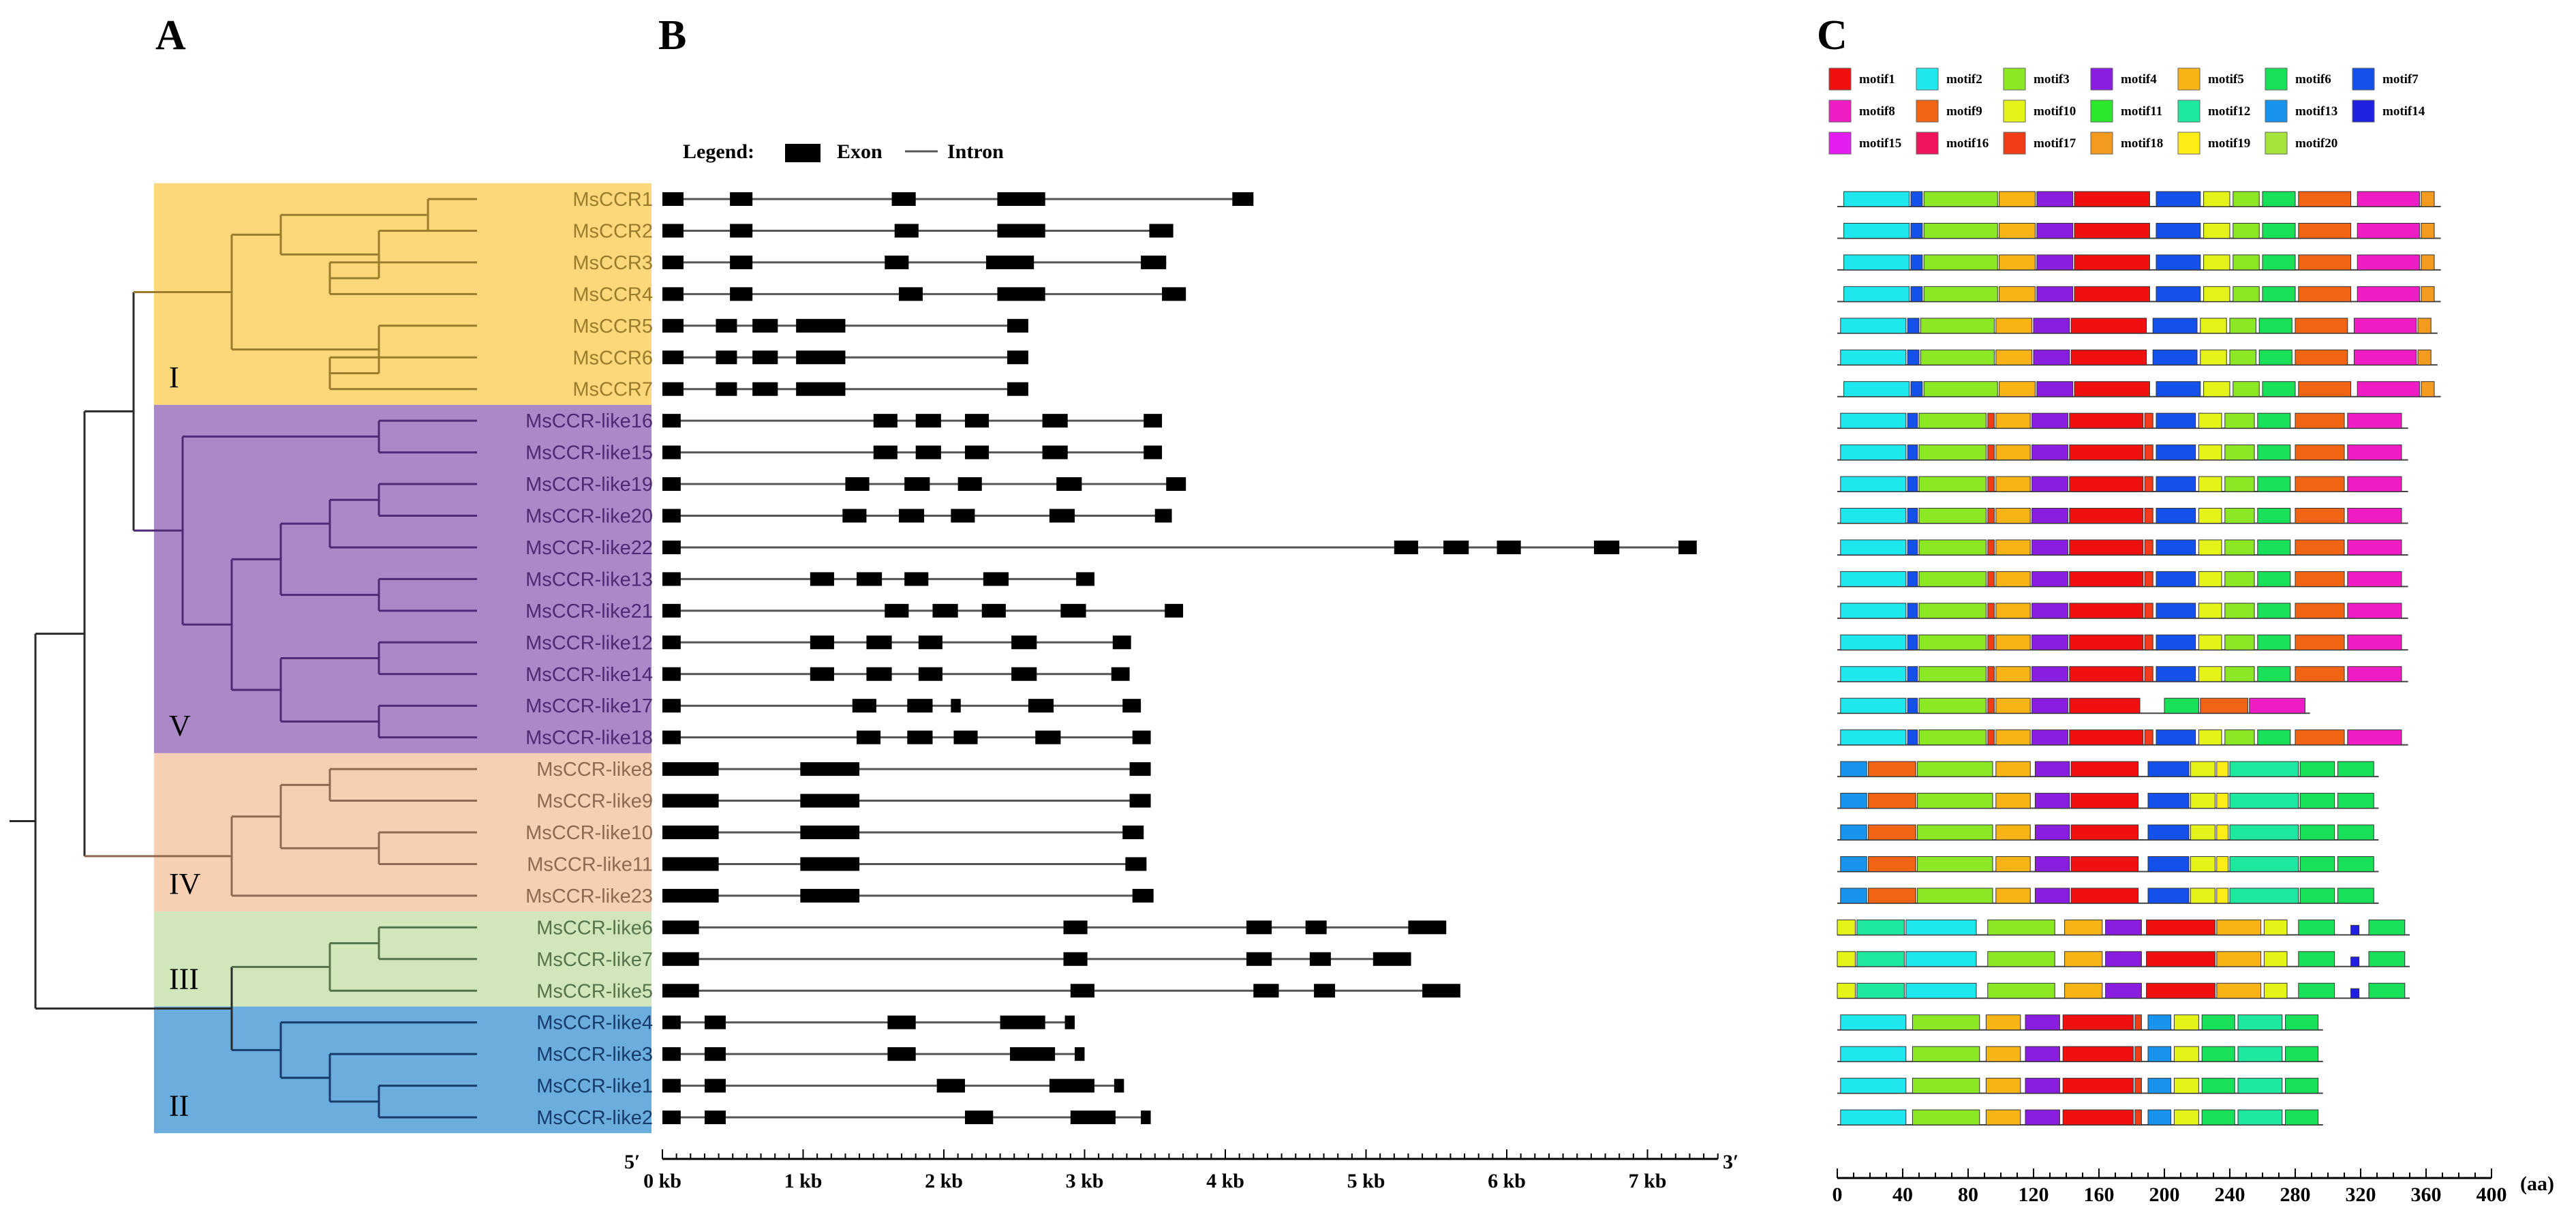 The width and height of the screenshot is (2576, 1208). What do you see at coordinates (589, 453) in the screenshot?
I see `gene-label: MsCCR-like15` at bounding box center [589, 453].